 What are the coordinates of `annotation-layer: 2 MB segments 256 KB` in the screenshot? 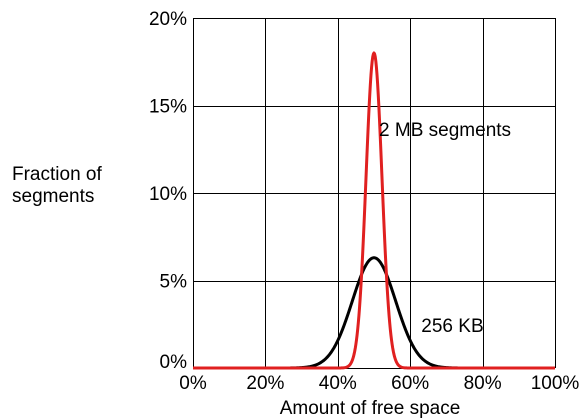 It's located at (445, 228).